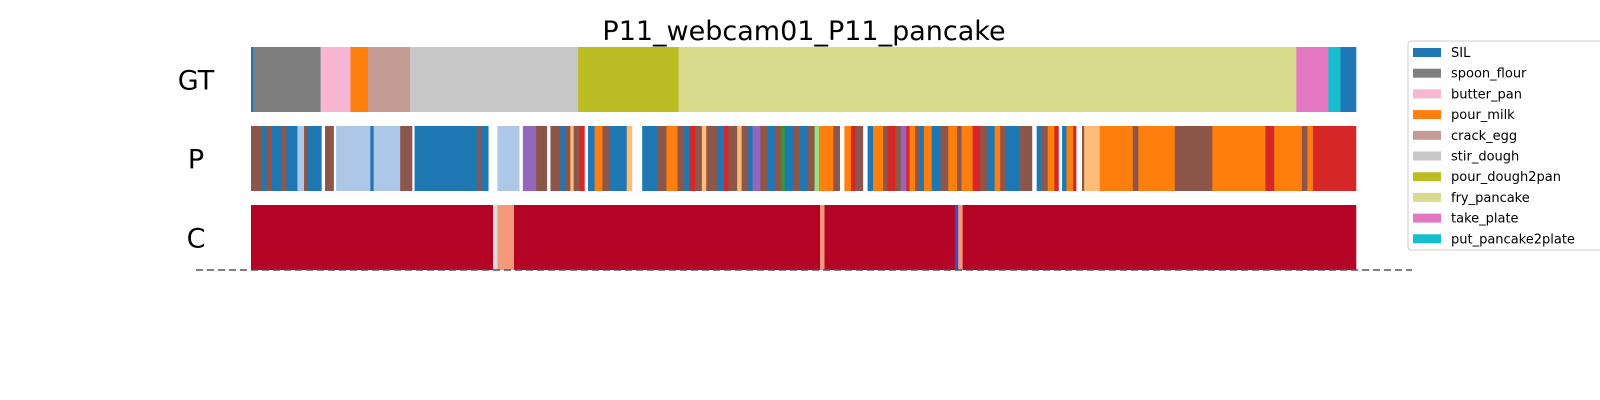 This screenshot has height=400, width=1600. I want to click on legend-swatch-SIL, so click(1427, 52).